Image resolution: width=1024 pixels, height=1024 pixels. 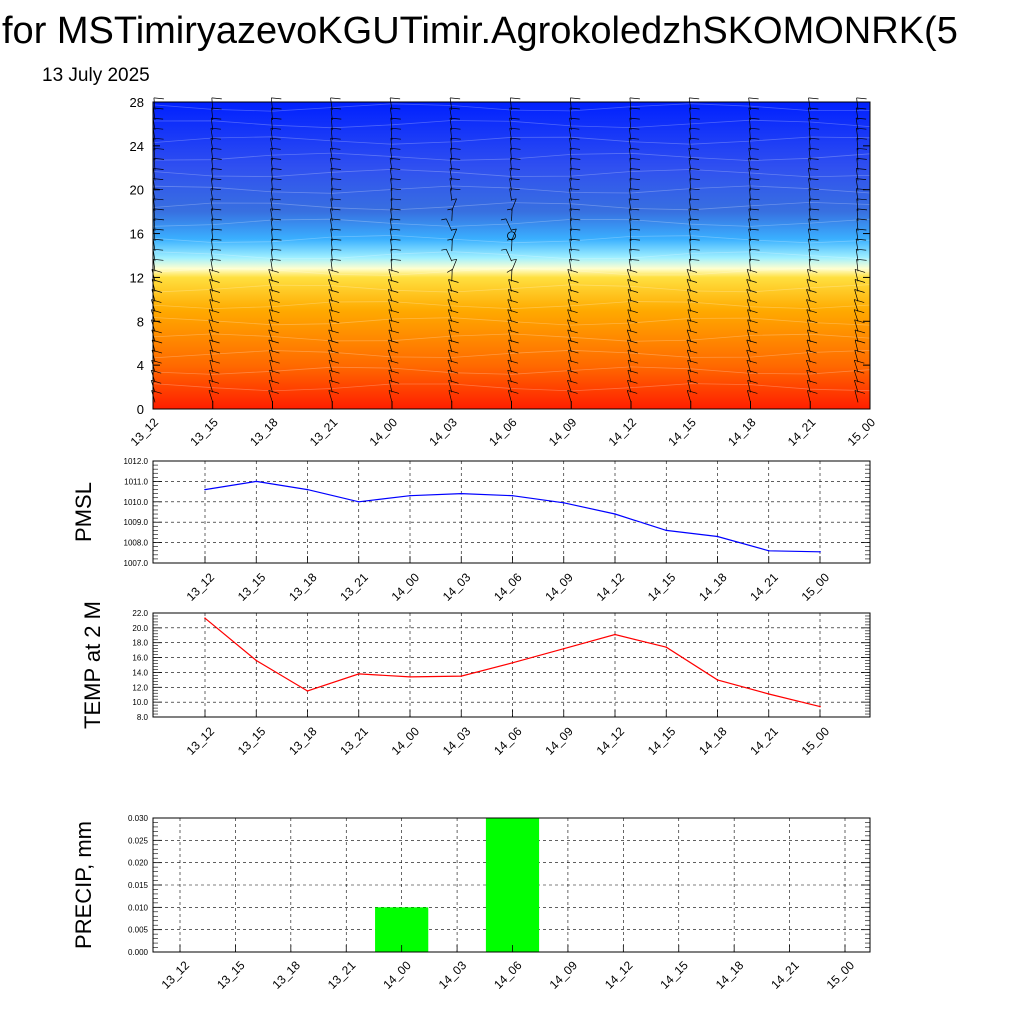 What do you see at coordinates (140, 658) in the screenshot?
I see `y-tick-label: 16.0` at bounding box center [140, 658].